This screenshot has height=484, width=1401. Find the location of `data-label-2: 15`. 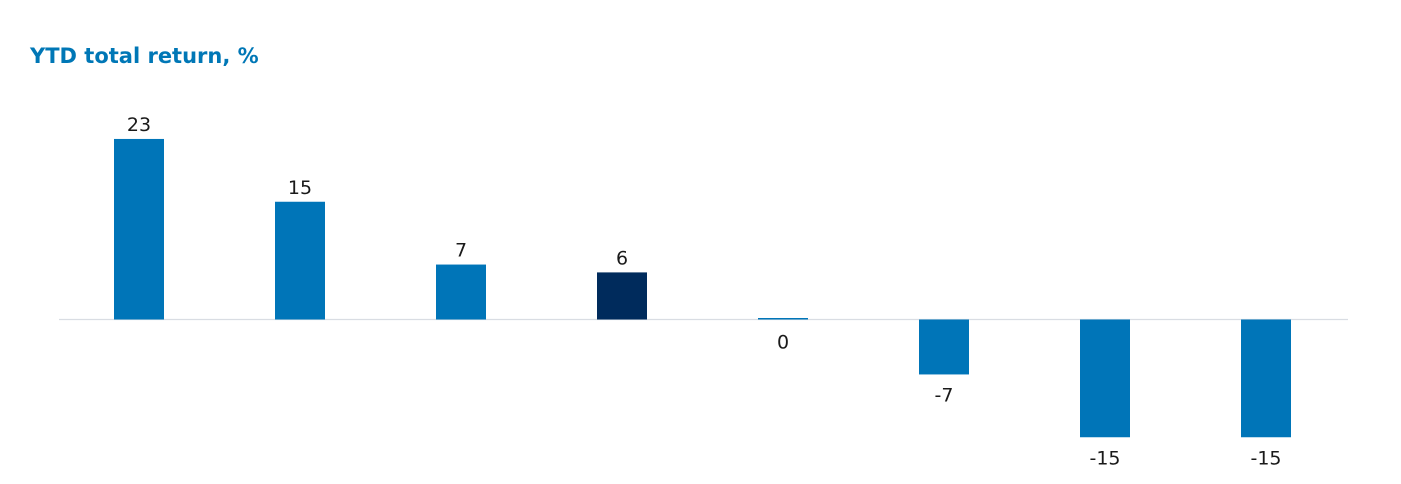

data-label-2: 15 is located at coordinates (300, 188).